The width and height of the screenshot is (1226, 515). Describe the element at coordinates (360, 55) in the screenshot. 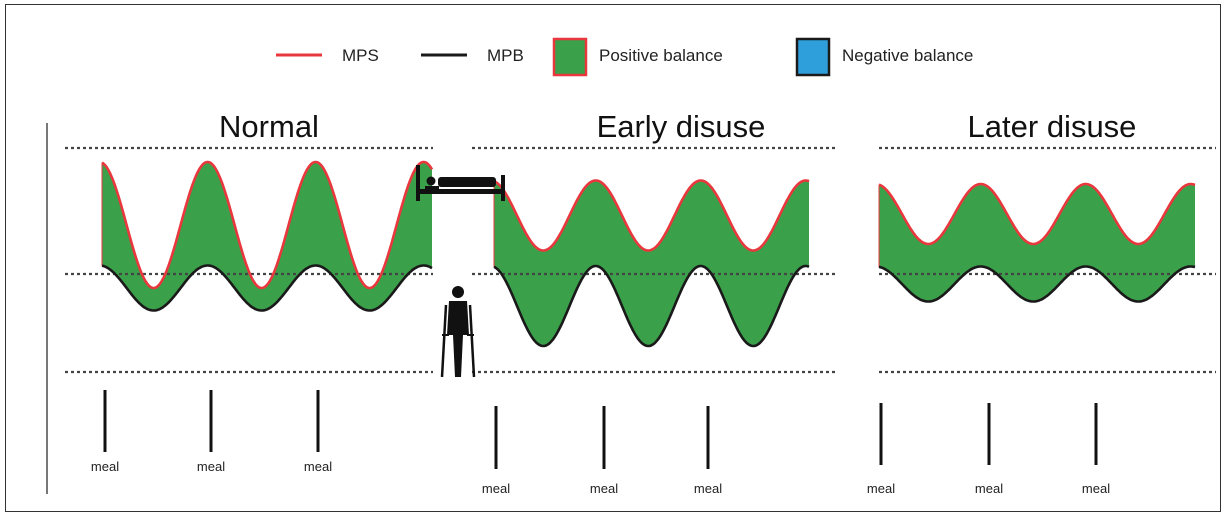

I see `legend-mps-label: MPS` at that location.